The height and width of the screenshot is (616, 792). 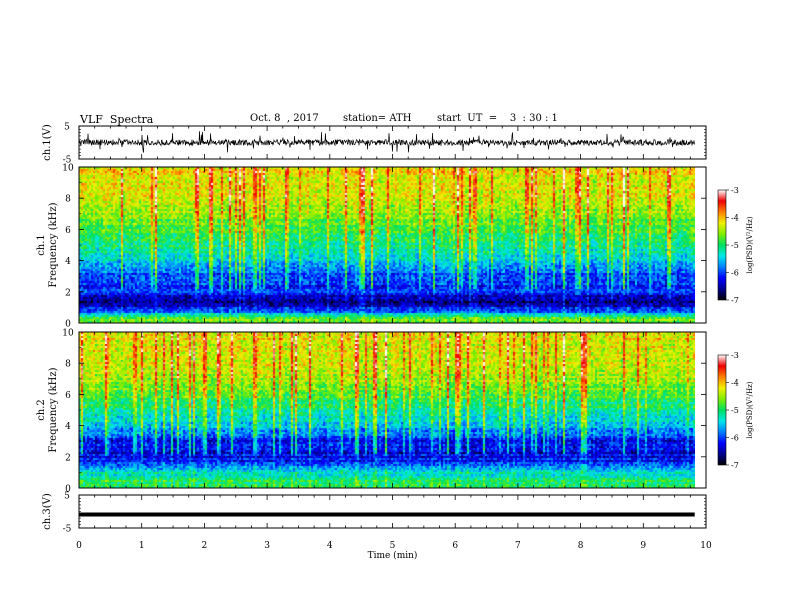 What do you see at coordinates (284, 118) in the screenshot?
I see `date-label: Oct. 8 , 2017` at bounding box center [284, 118].